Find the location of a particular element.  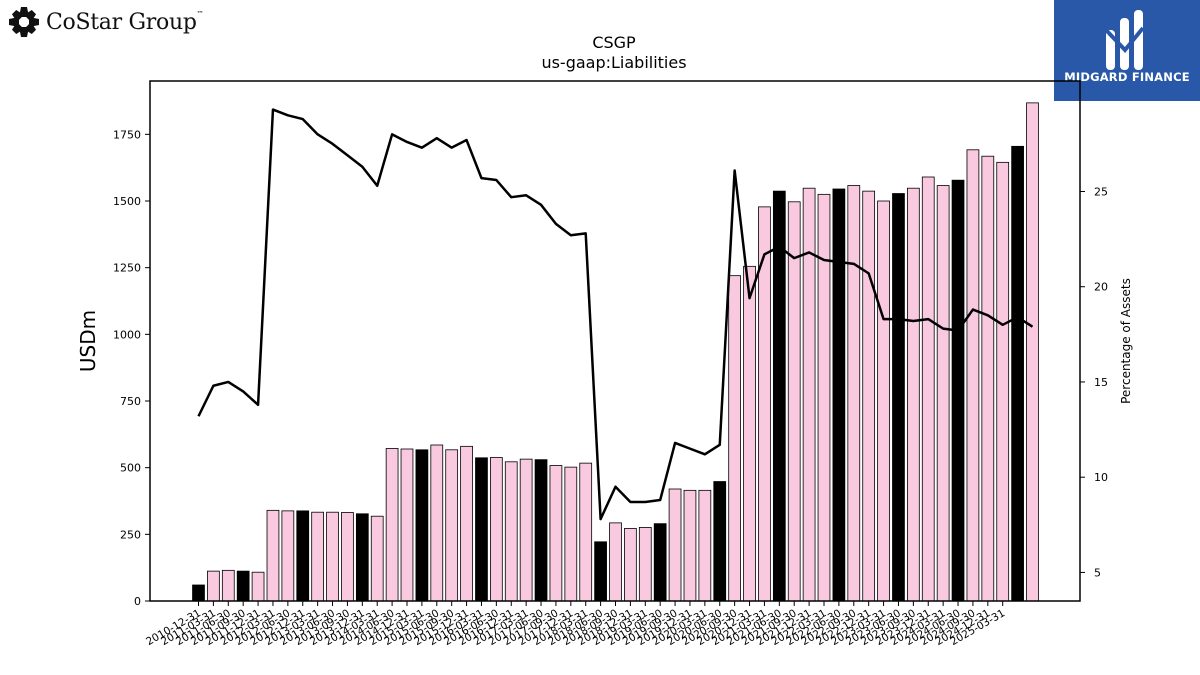

y-tick-label: 1250 is located at coordinates (127, 268).